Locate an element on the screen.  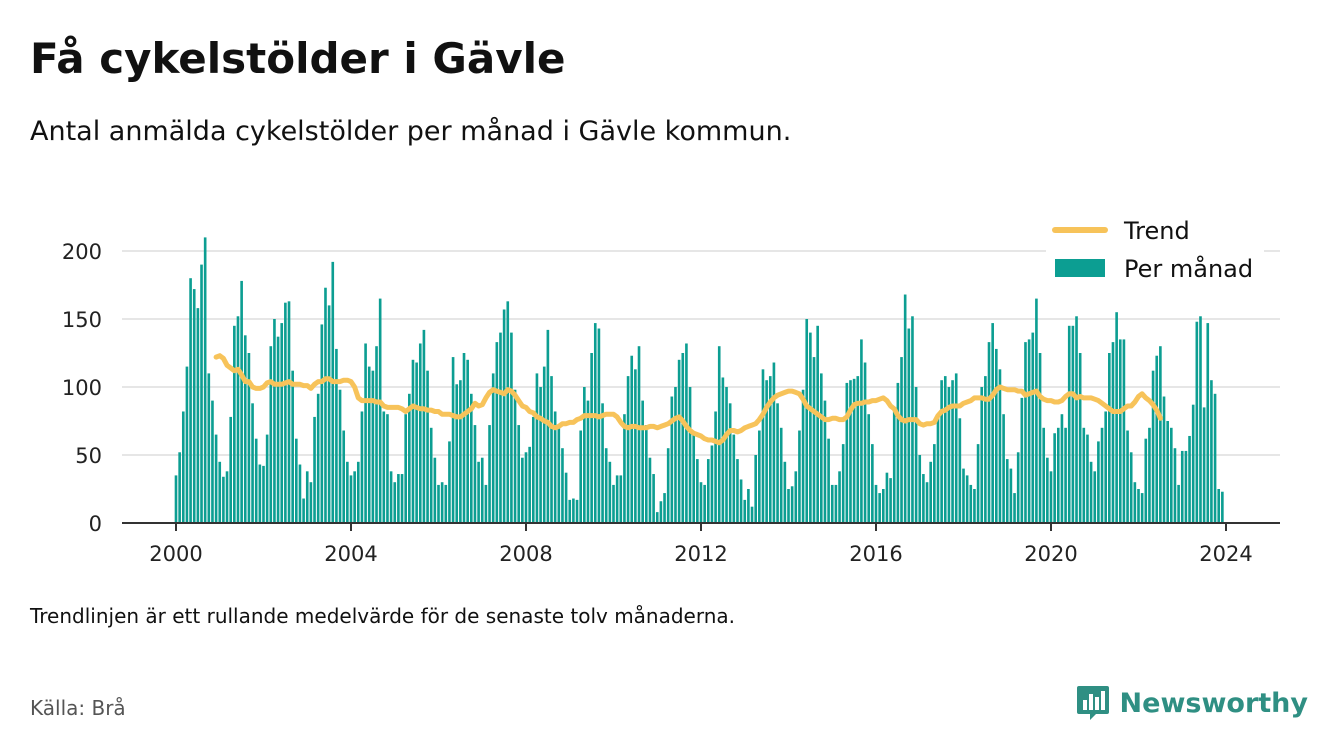
x-tick-label: 2020 is located at coordinates (1050, 554).